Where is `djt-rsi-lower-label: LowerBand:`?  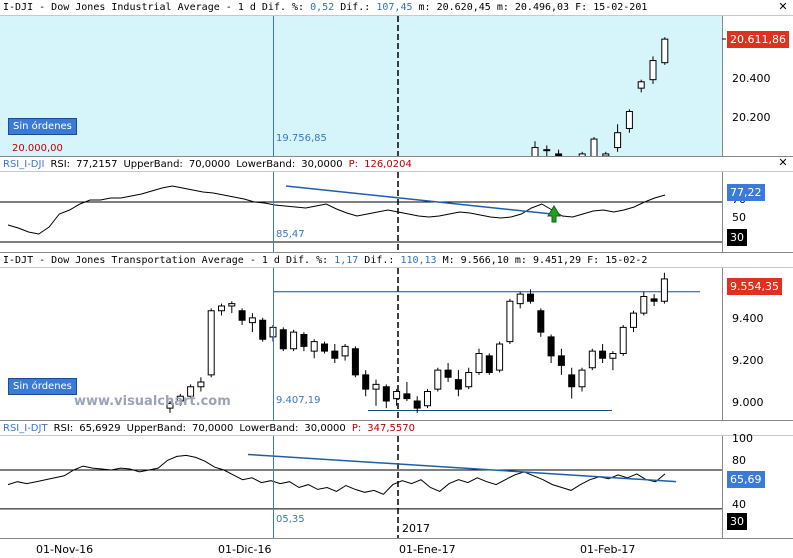 djt-rsi-lower-label: LowerBand: is located at coordinates (269, 428).